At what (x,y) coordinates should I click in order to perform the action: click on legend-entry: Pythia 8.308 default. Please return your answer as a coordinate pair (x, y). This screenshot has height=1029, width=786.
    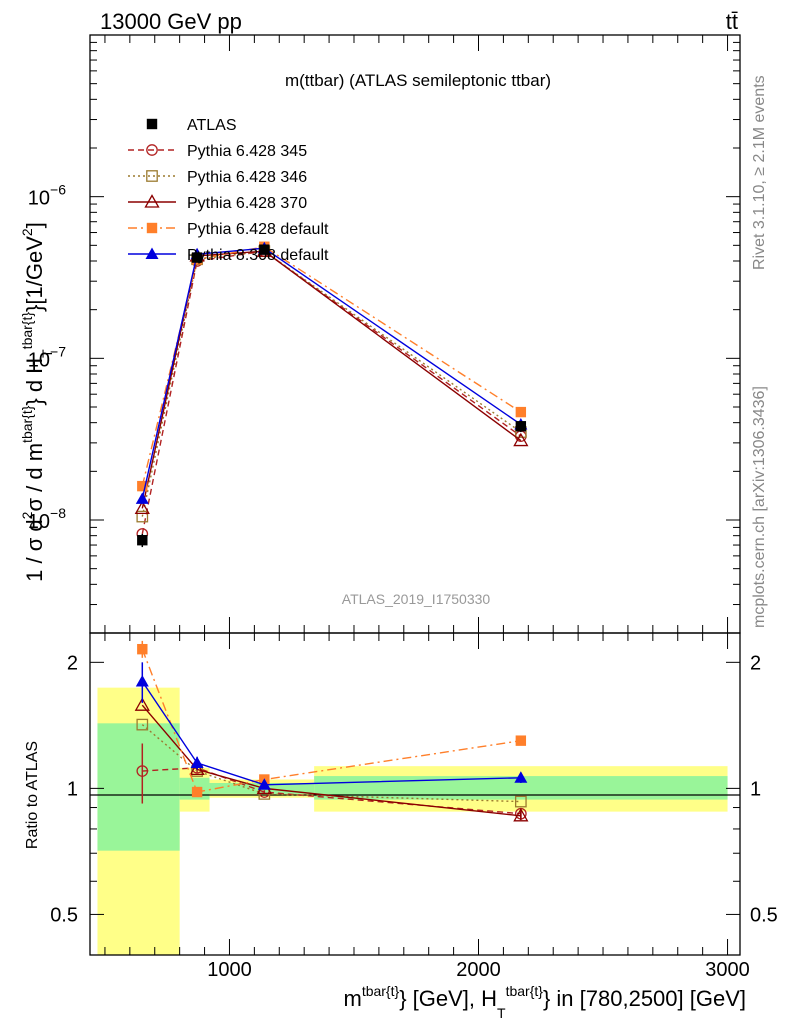
    Looking at the image, I should click on (228, 255).